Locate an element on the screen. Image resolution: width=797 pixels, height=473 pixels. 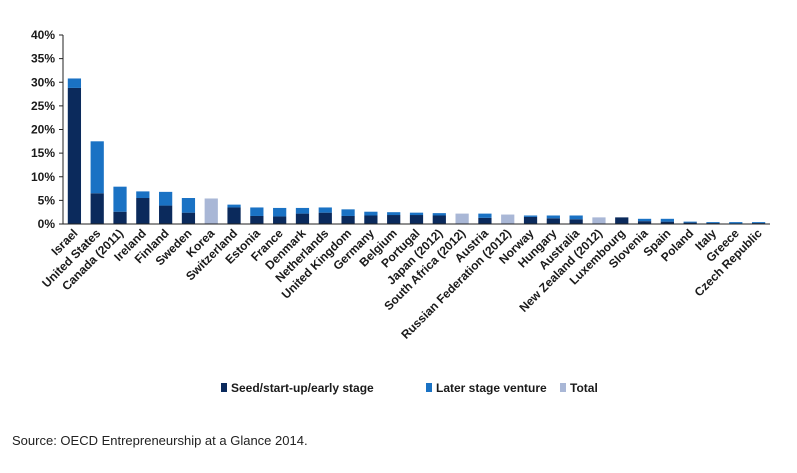
legend-label: Later stage venture is located at coordinates (491, 388).